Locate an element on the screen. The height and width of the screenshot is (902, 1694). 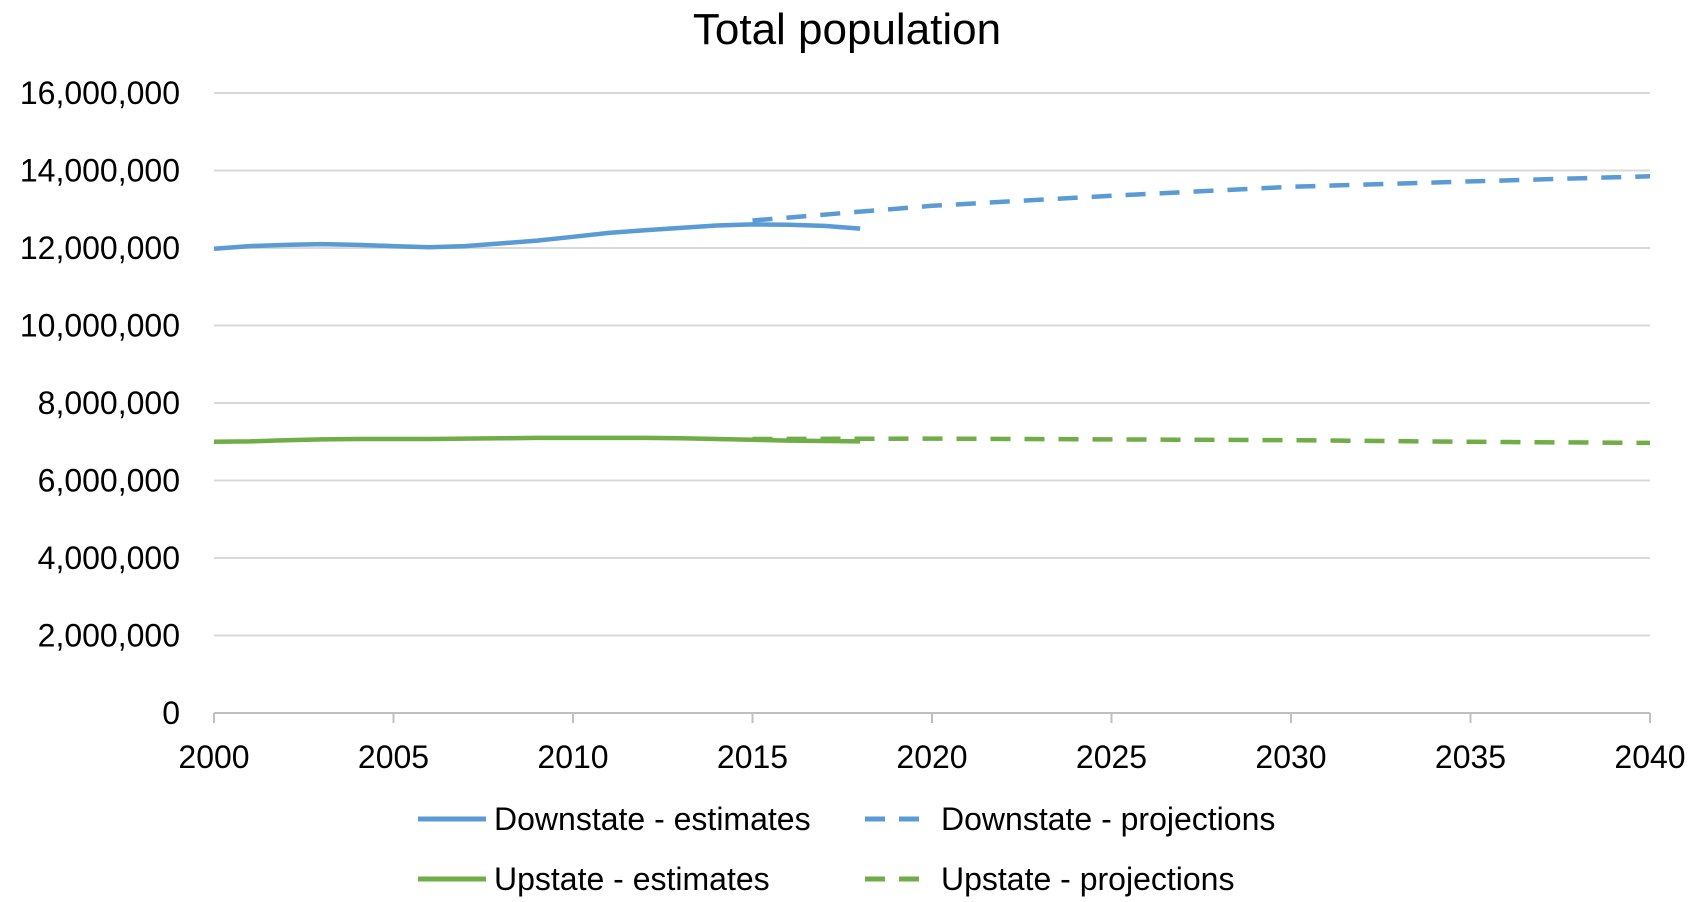
legend-item-upstate-projections: Upstate - projections is located at coordinates (1049, 879).